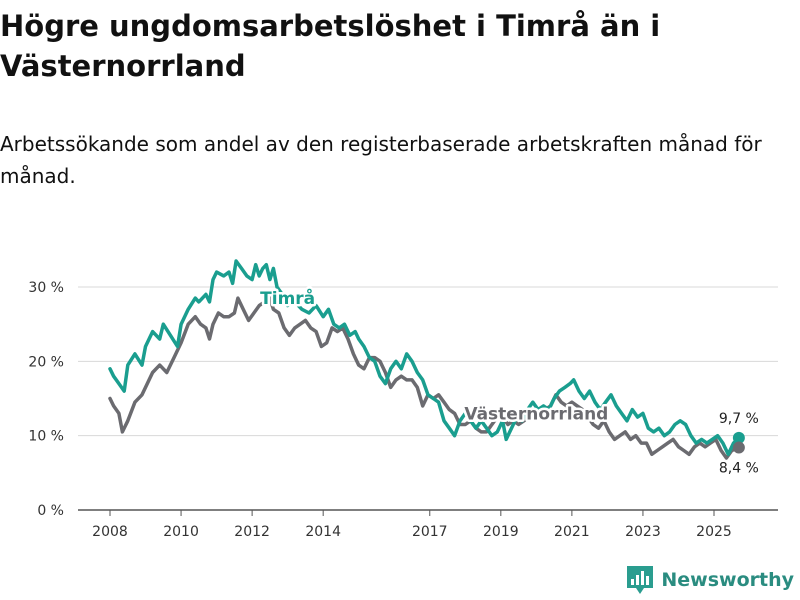 This screenshot has height=600, width=800. I want to click on timra-end-point, so click(738, 437).